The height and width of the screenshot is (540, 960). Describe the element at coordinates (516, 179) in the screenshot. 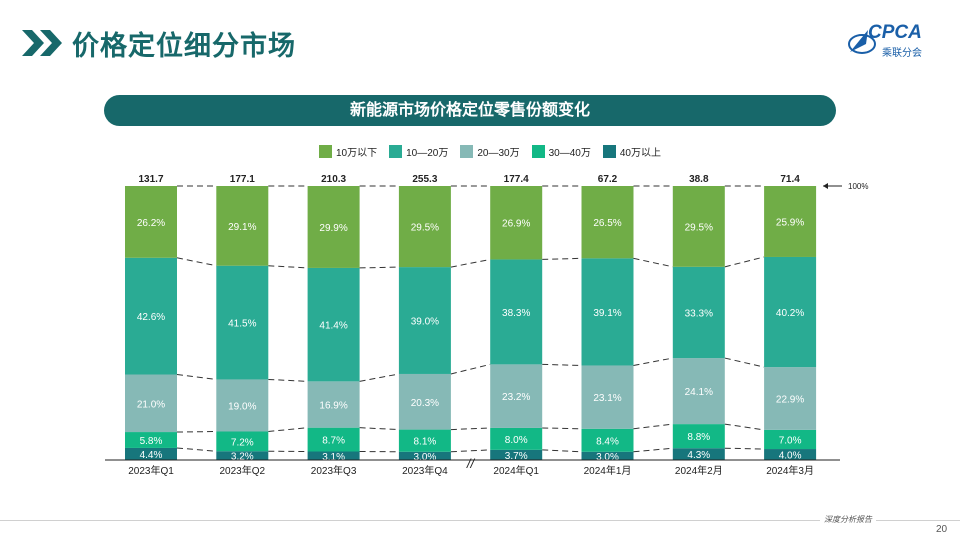

I see `total-label: 177.4` at that location.